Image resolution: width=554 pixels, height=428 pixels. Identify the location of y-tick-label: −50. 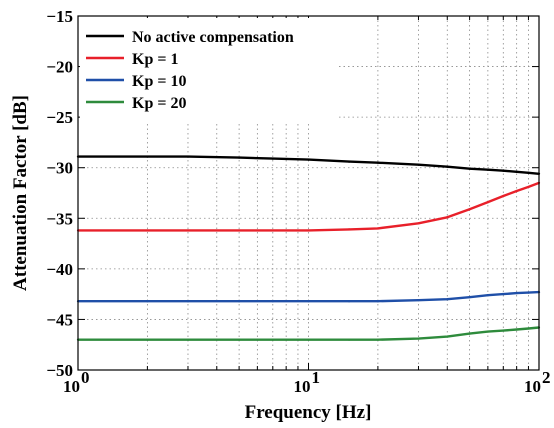
(59, 370).